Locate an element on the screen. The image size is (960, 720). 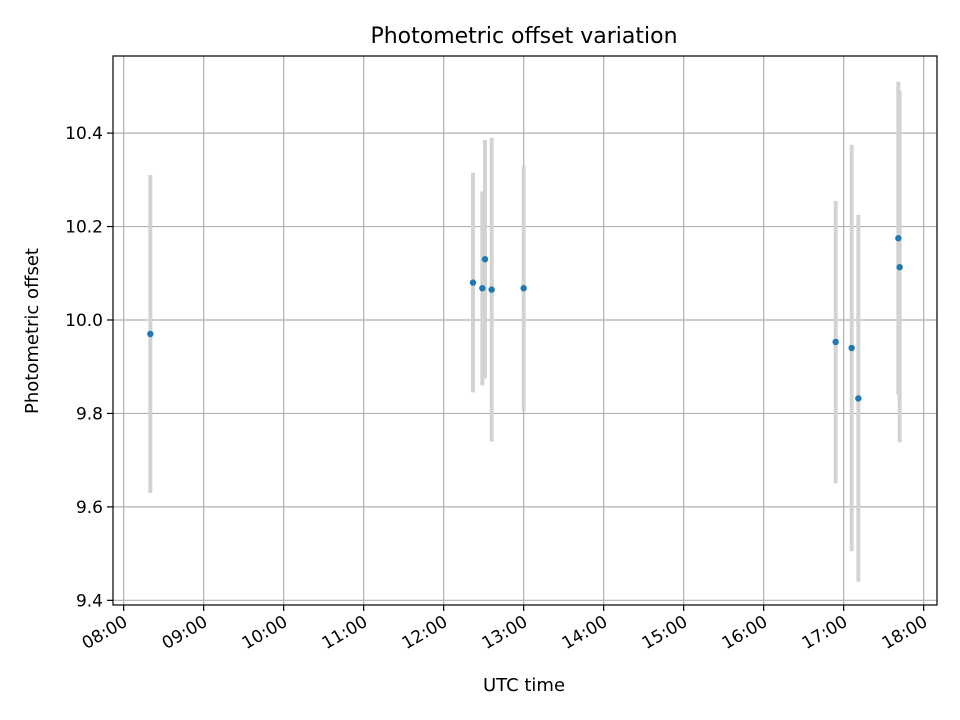
y-tick-label: 10.4 is located at coordinates (84, 134).